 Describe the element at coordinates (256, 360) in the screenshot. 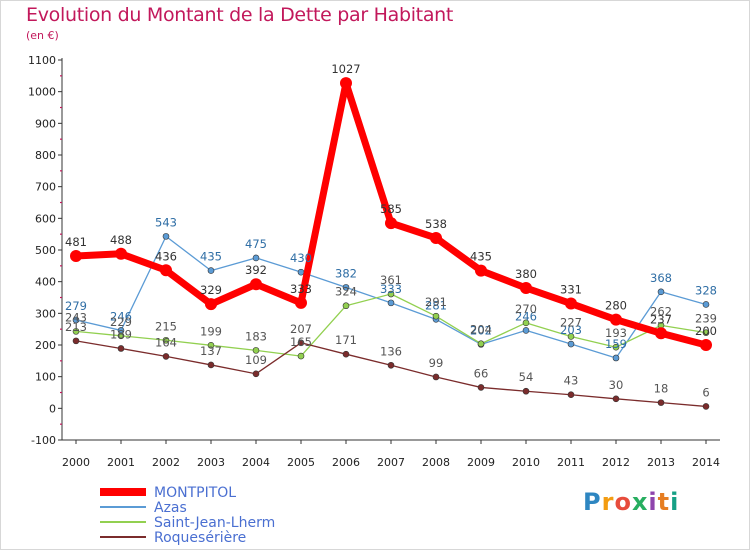

I see `data-label: 109` at that location.